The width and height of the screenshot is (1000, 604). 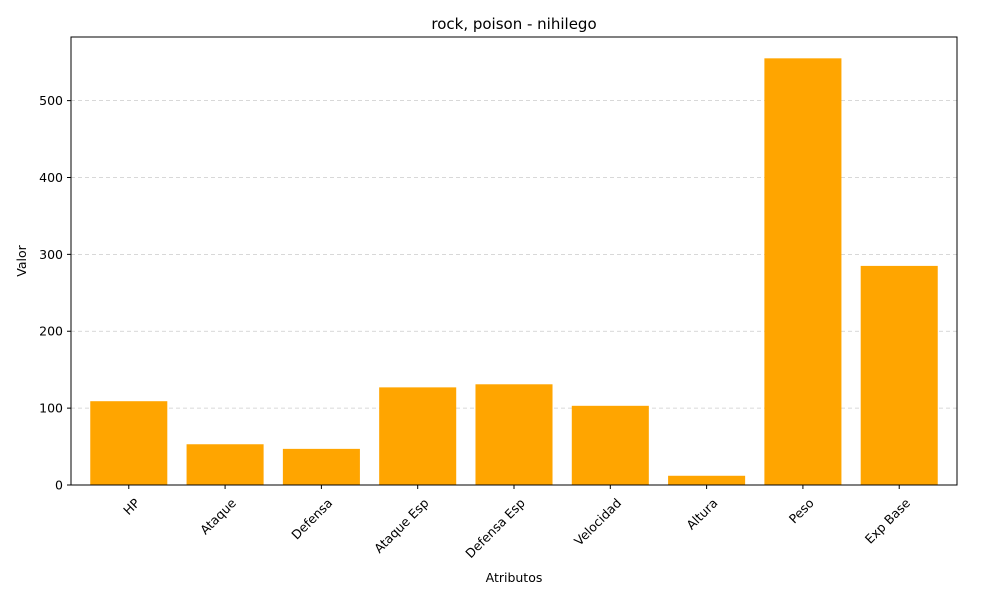 What do you see at coordinates (55, 293) in the screenshot?
I see `y-axis-ticks: 0 100 200 300 400 500` at bounding box center [55, 293].